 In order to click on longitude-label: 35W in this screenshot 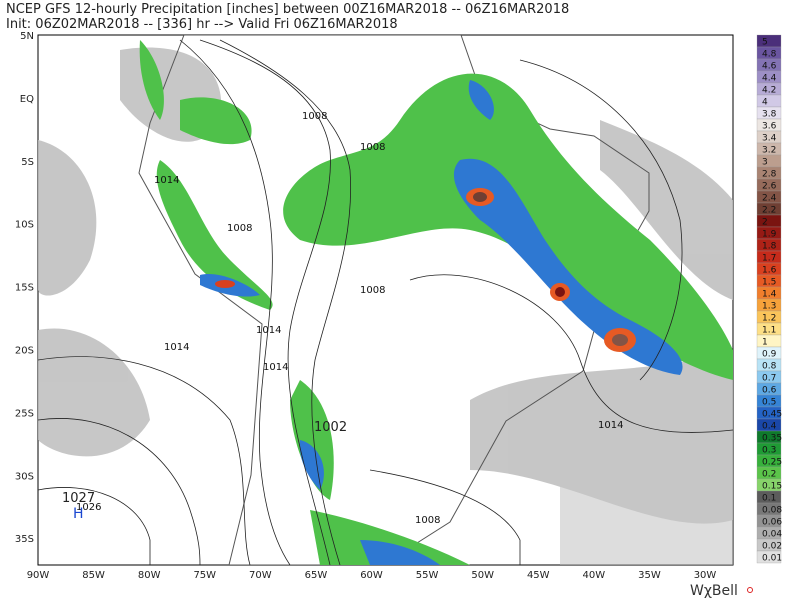, I will do `click(649, 575)`.